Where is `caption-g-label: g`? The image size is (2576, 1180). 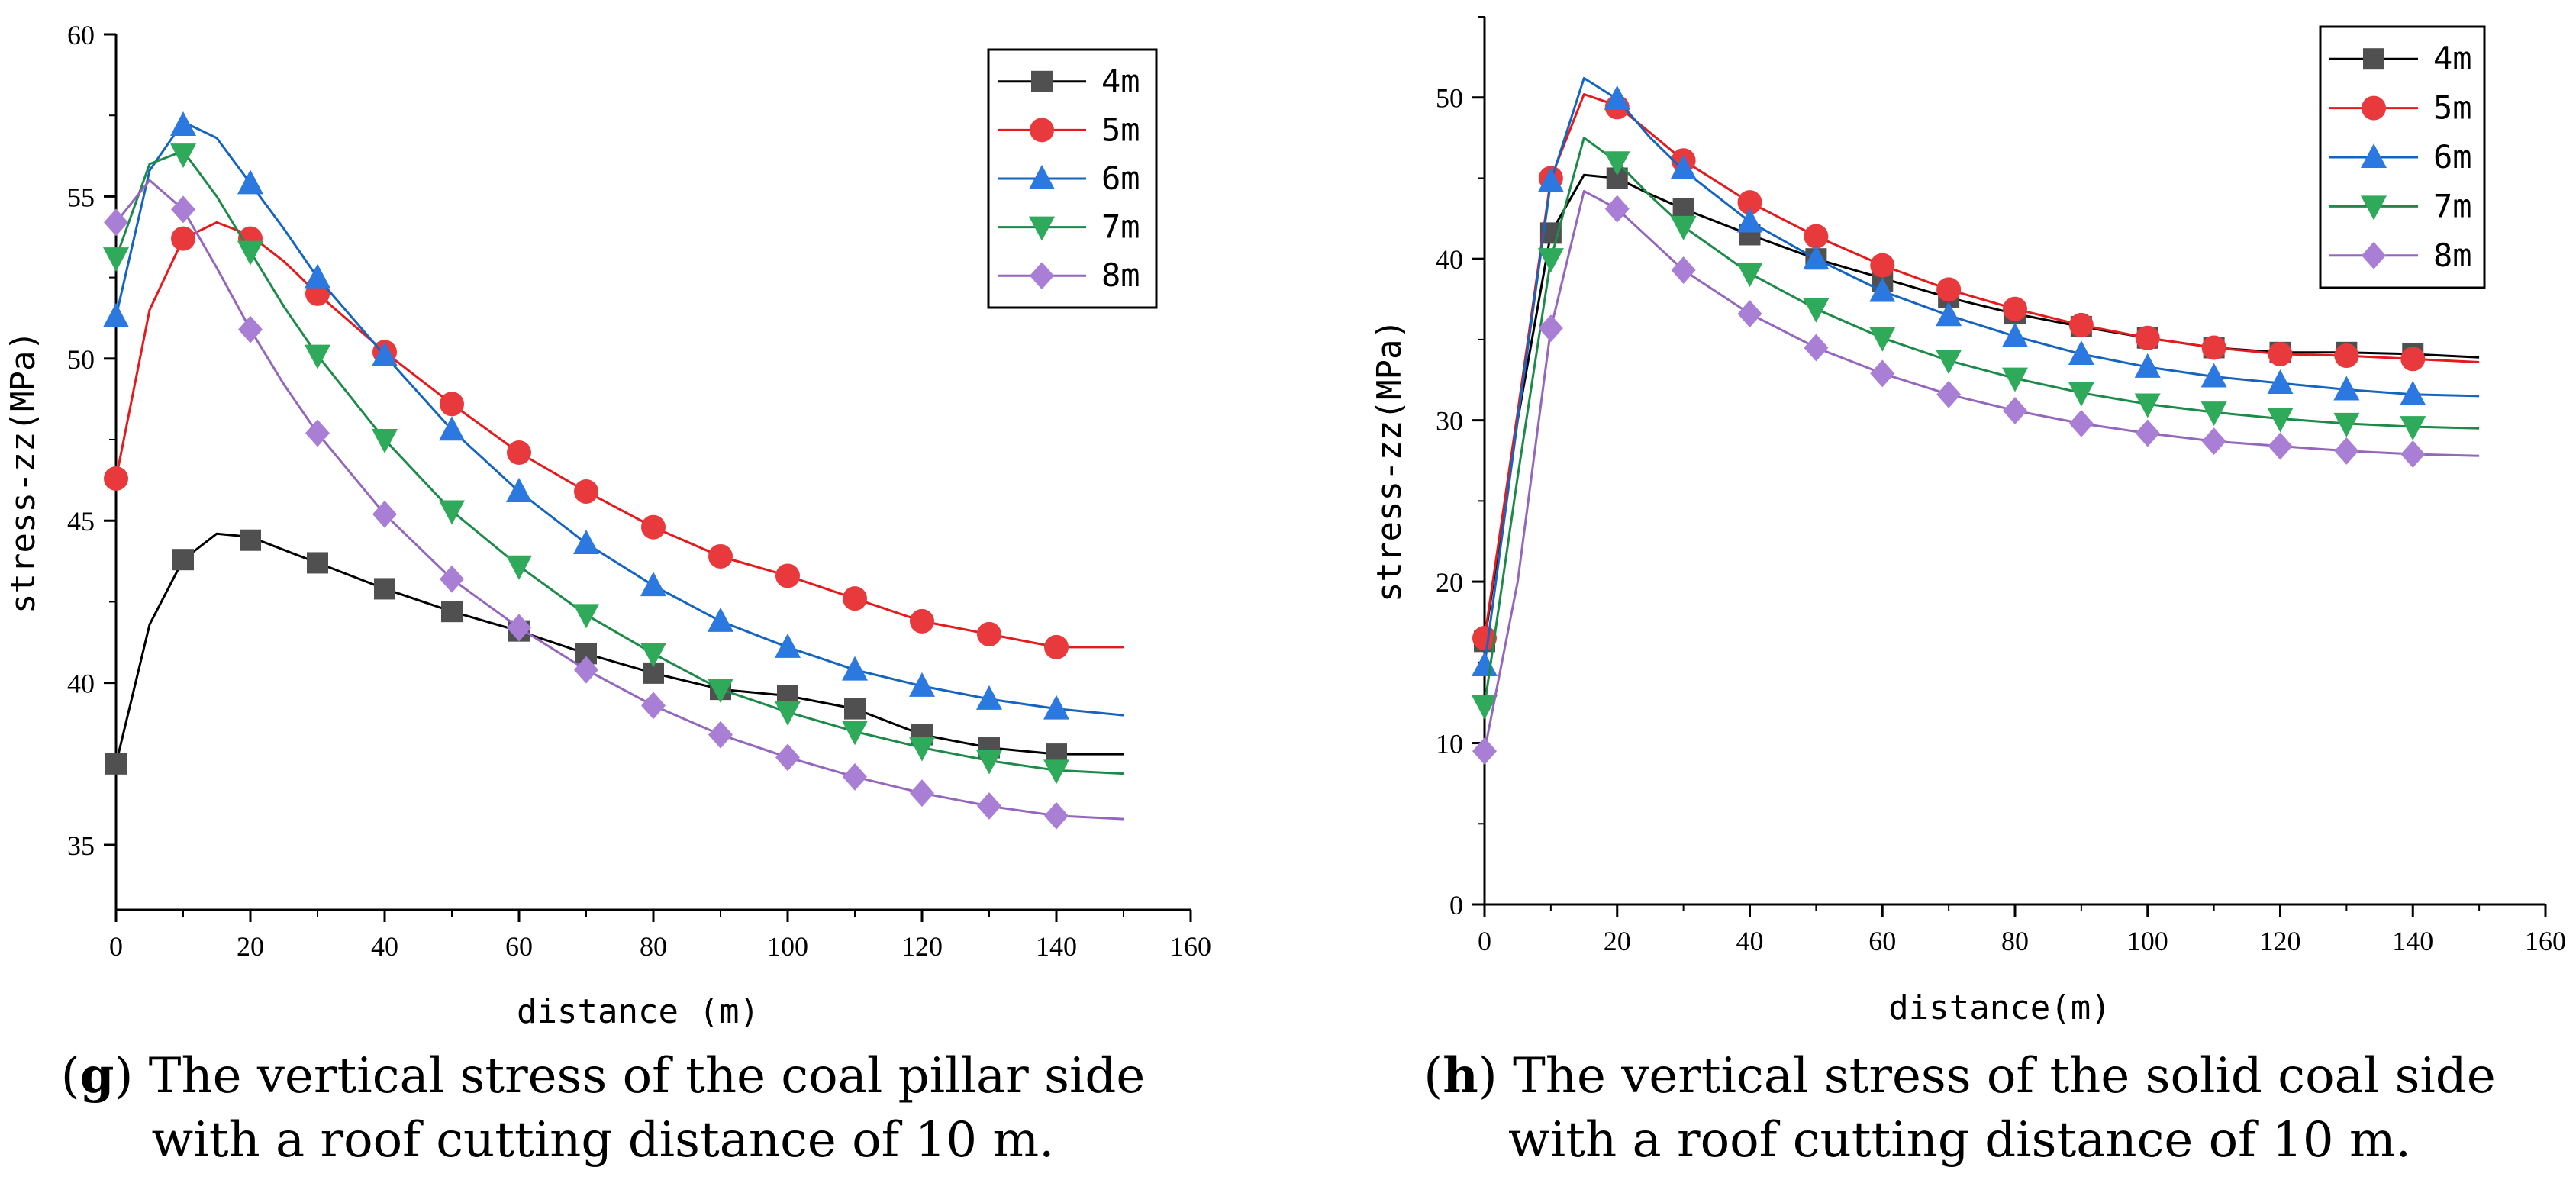 caption-g-label: g is located at coordinates (97, 1075).